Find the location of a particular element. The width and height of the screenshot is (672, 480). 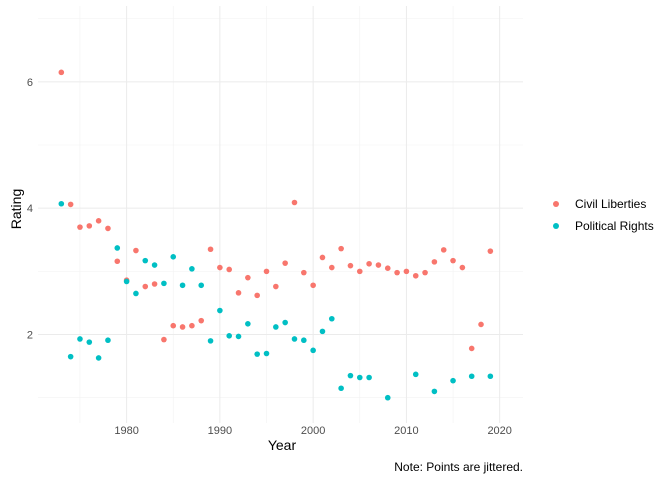

x-tick-label: 2020 is located at coordinates (499, 431).